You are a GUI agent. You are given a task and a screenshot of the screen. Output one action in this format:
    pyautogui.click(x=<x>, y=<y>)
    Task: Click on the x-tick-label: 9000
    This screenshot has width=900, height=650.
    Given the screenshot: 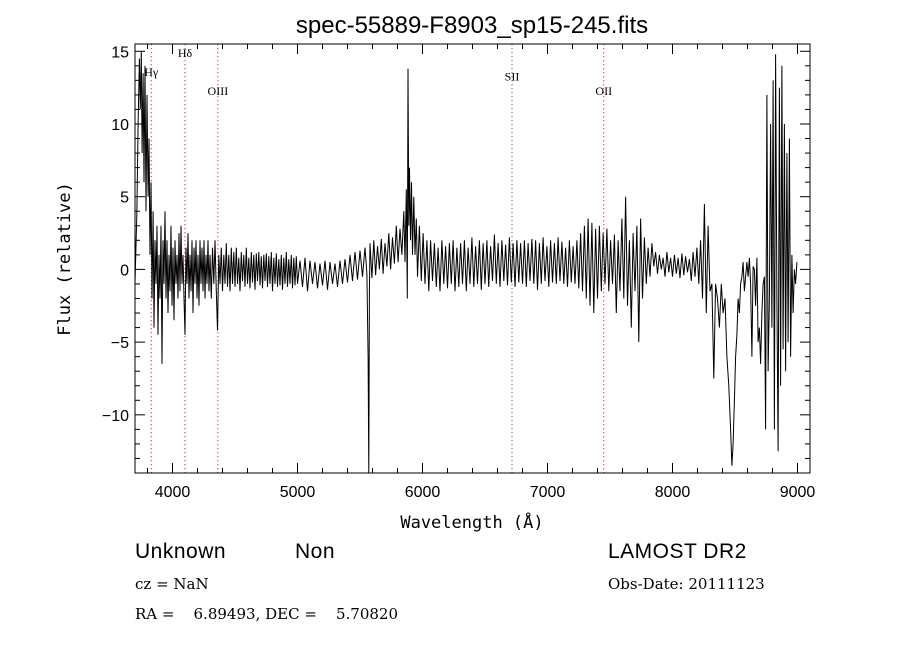 What is the action you would take?
    pyautogui.click(x=798, y=492)
    